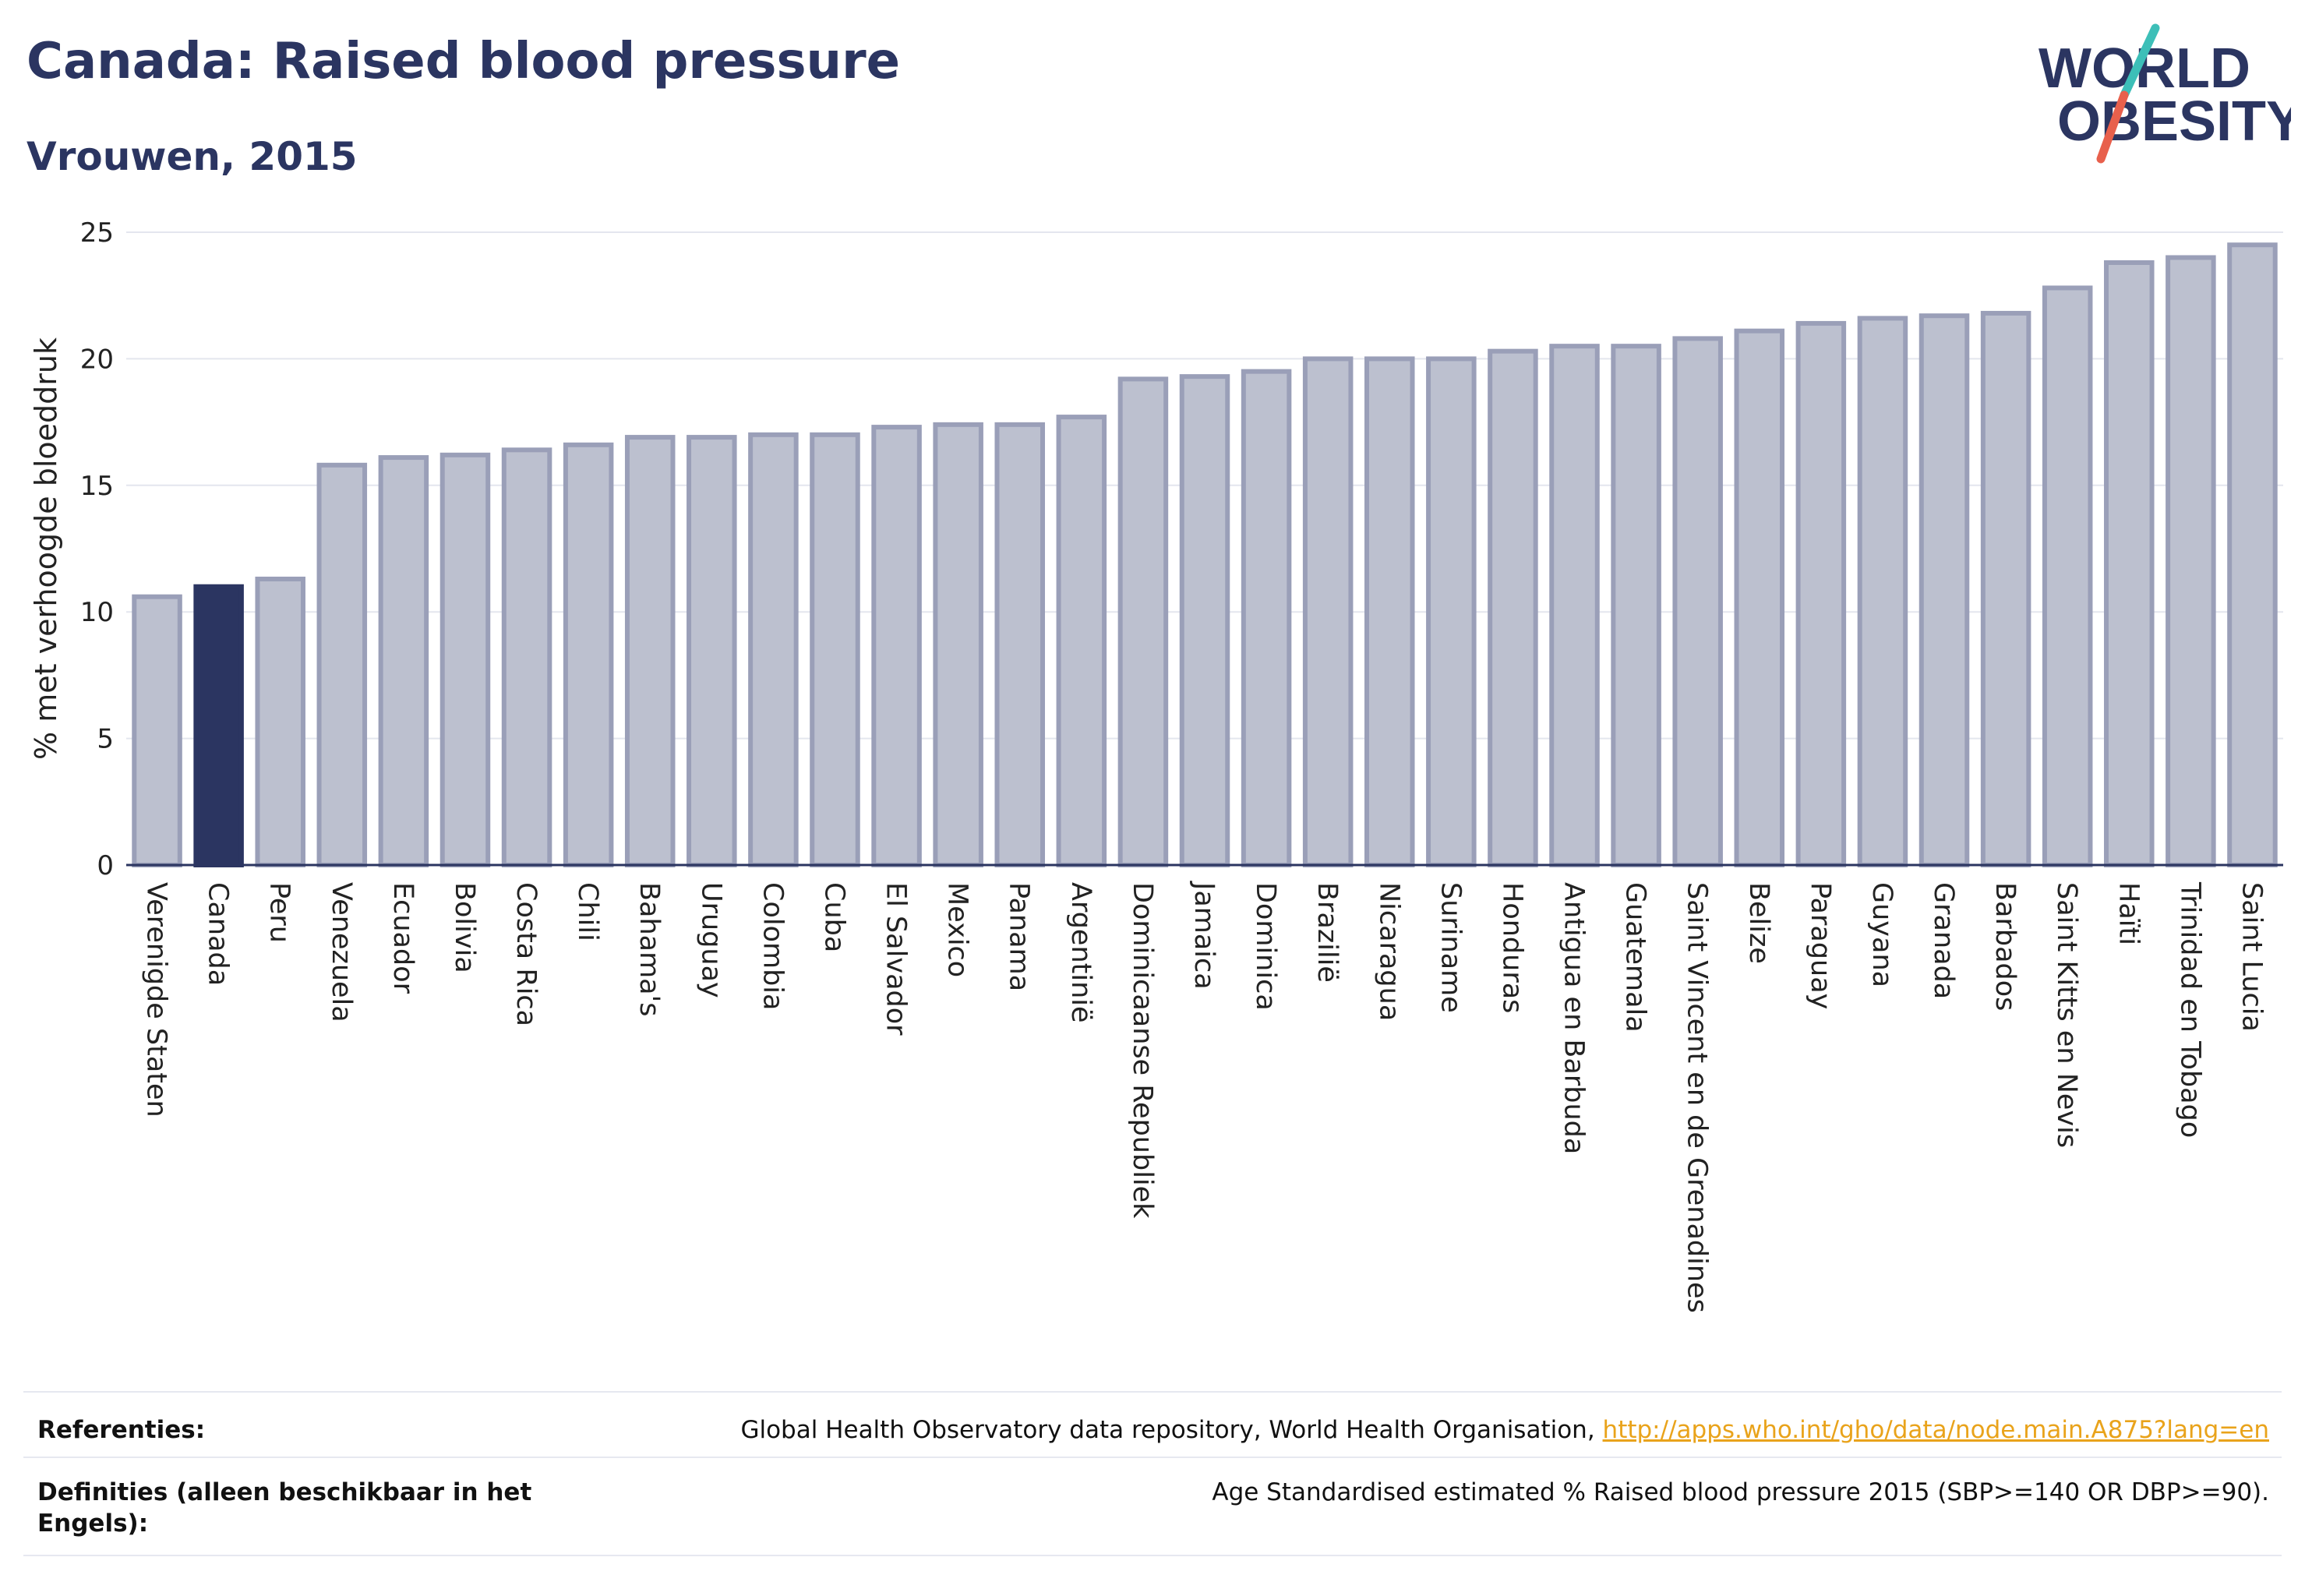 The image size is (2305, 1596). I want to click on x-tick-label: Barbados, so click(2005, 946).